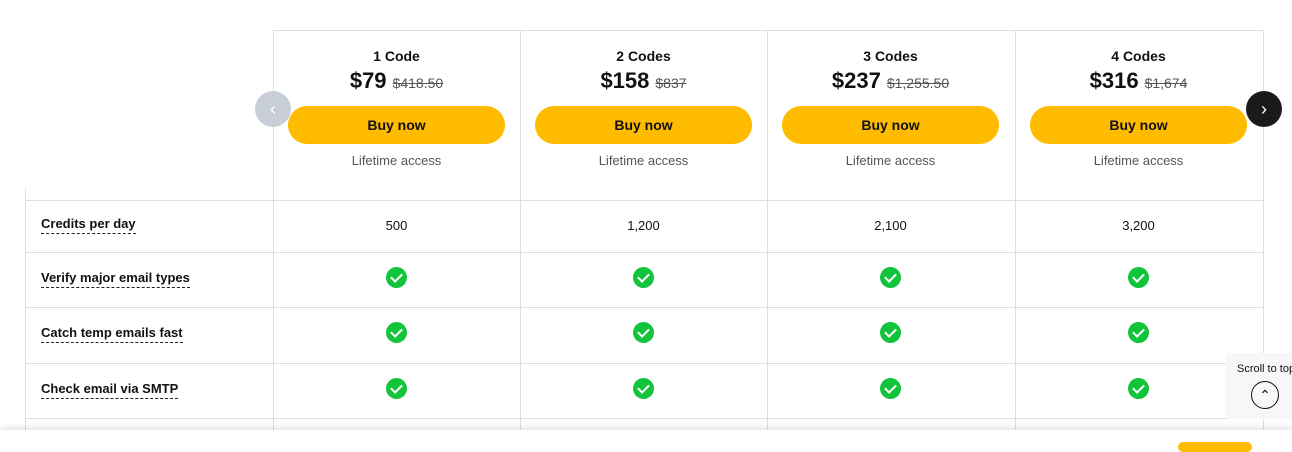 This screenshot has height=452, width=1292. I want to click on plan-old-price: $1,255.50, so click(918, 83).